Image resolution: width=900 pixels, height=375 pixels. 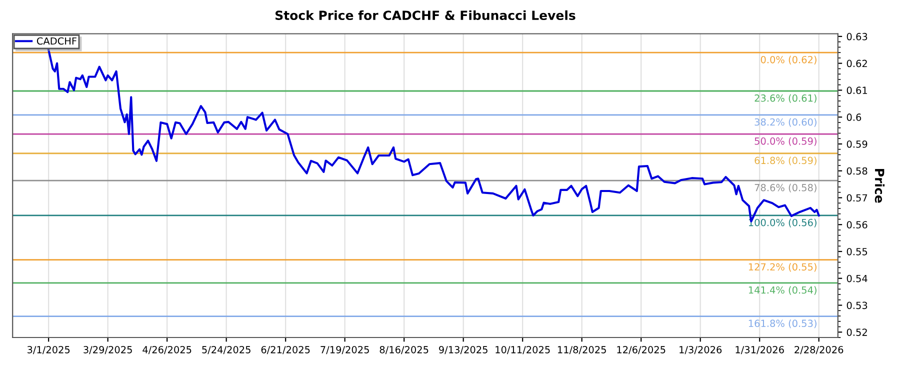 I want to click on x-tick-label: 7/19/2025, so click(x=344, y=350).